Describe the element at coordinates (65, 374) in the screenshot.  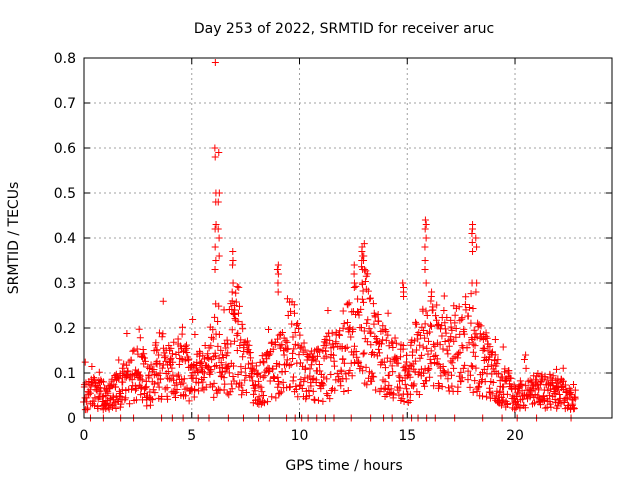
I see `y-tick-label: 0.1` at that location.